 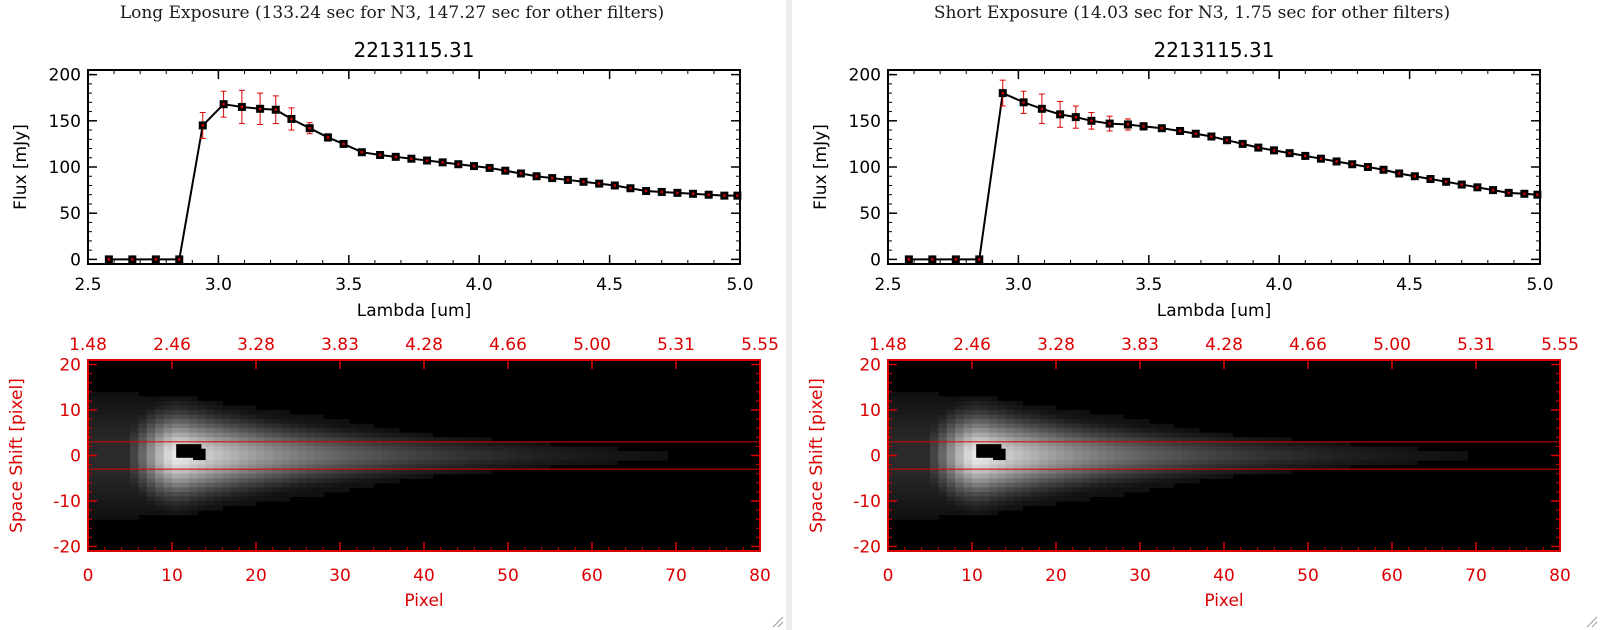 What do you see at coordinates (1224, 576) in the screenshot?
I see `x-tick-label: 40` at bounding box center [1224, 576].